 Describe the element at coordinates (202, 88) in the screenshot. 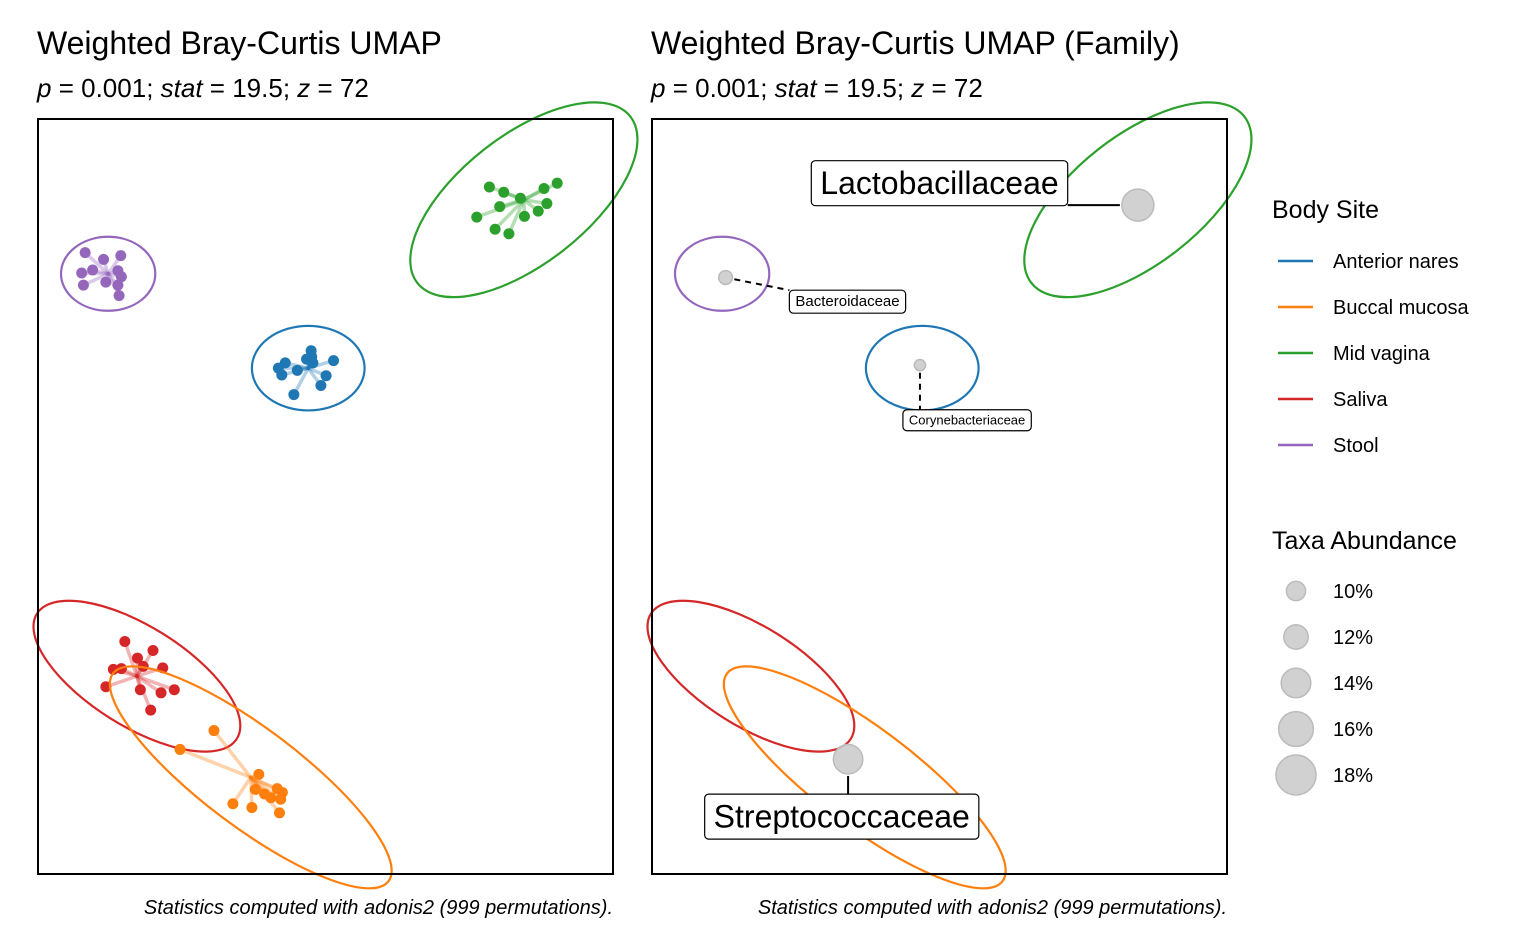

I see `chart-subtitle-left: p = 0.001; stat = 19.5; z = 72` at that location.